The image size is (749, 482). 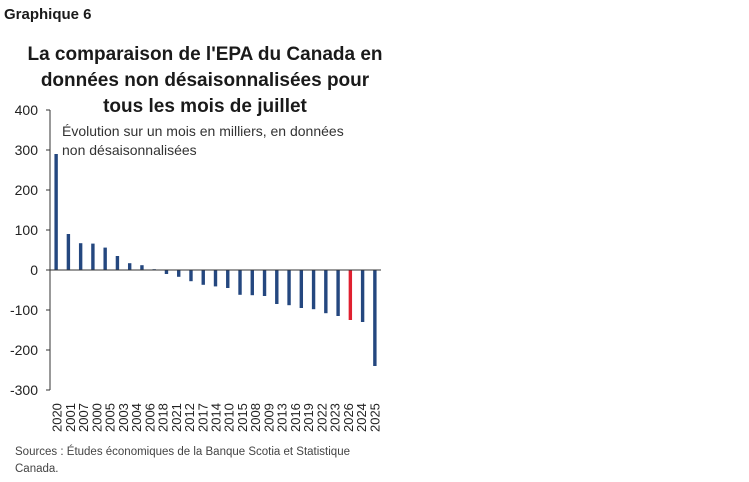 I want to click on x-tick-label: 2015, so click(x=242, y=417).